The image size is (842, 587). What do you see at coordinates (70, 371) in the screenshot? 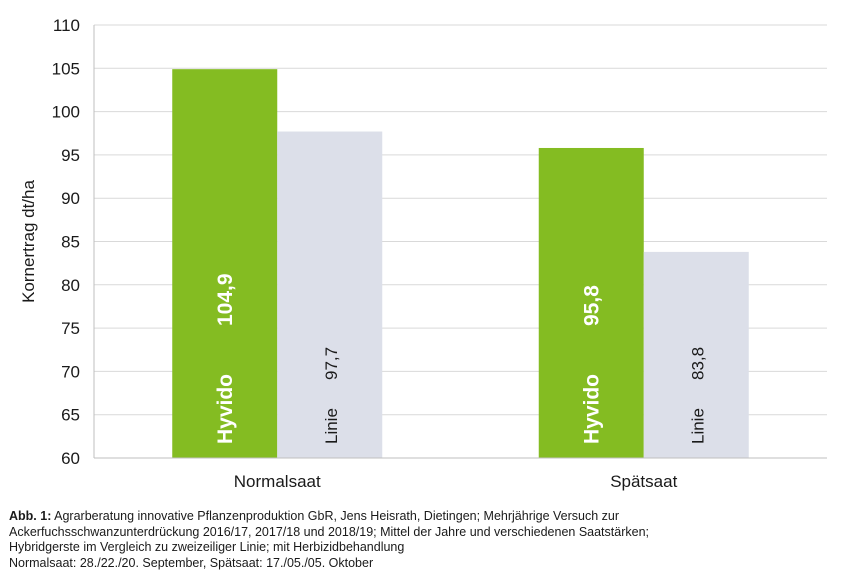
I see `y-tick-label: 70` at bounding box center [70, 371].